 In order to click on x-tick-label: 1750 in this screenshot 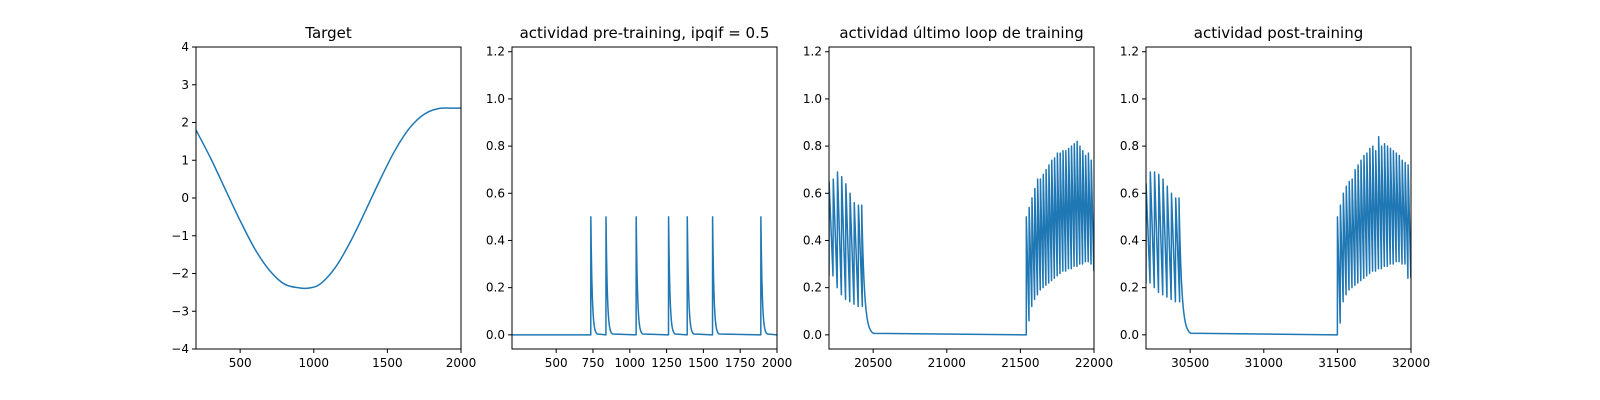, I will do `click(740, 363)`.